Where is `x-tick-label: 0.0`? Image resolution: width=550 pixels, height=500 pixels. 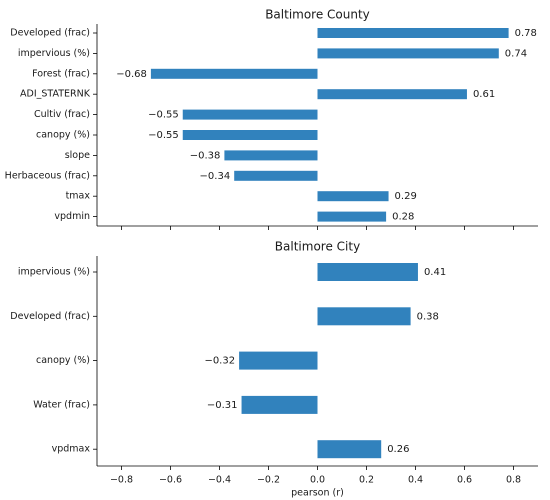 x-tick-label: 0.0 is located at coordinates (317, 480).